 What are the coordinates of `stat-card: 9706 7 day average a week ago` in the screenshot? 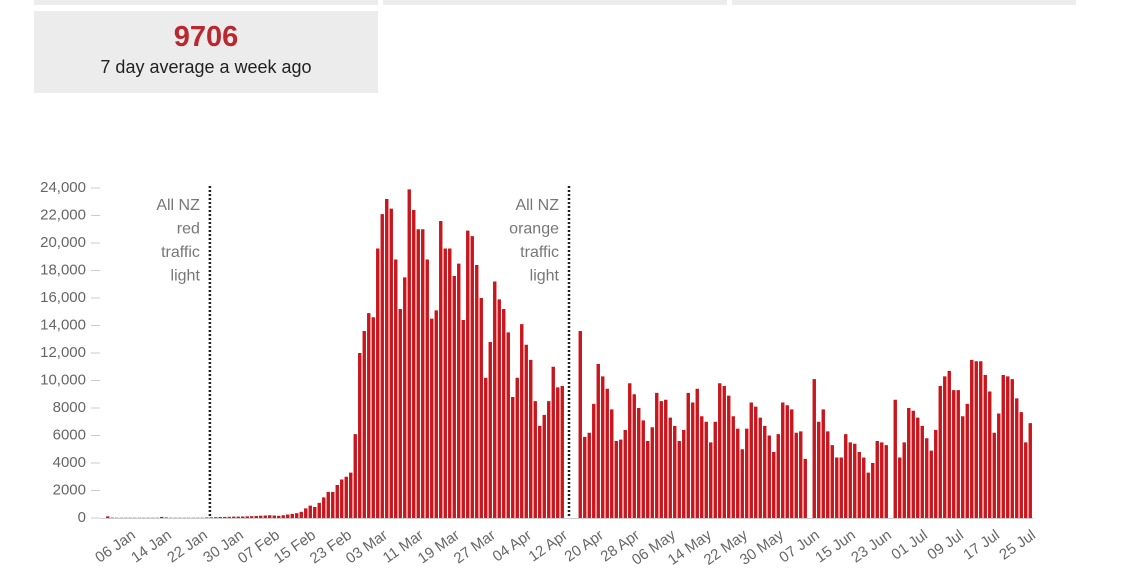 It's located at (206, 52).